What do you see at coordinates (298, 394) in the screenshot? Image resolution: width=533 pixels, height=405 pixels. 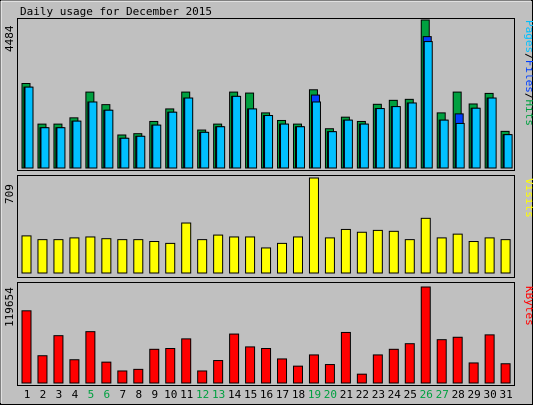 I see `day-label: 18` at bounding box center [298, 394].